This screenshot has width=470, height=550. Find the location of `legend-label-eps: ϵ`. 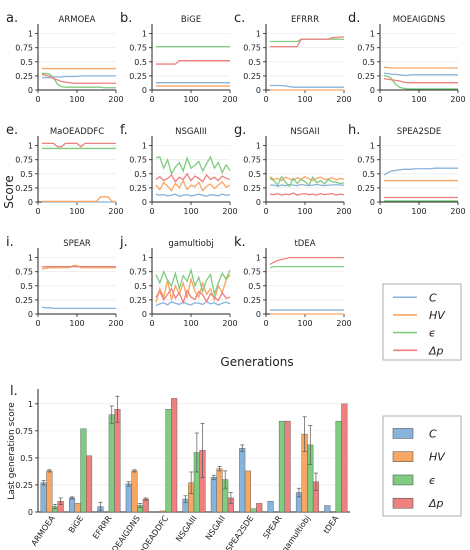

legend-label-eps: ϵ is located at coordinates (432, 480).